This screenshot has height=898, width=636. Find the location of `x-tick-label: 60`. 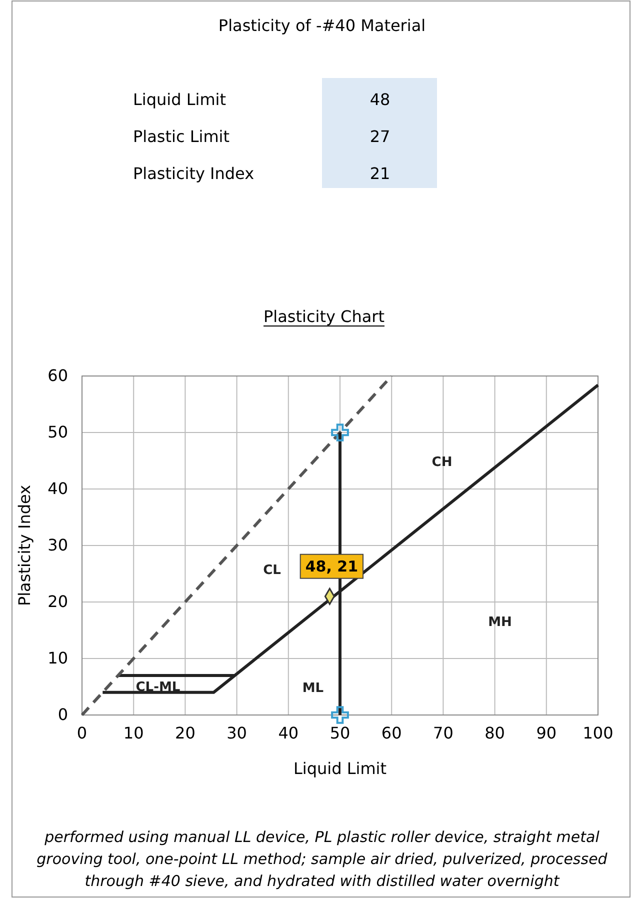

x-tick-label: 60 is located at coordinates (391, 732).